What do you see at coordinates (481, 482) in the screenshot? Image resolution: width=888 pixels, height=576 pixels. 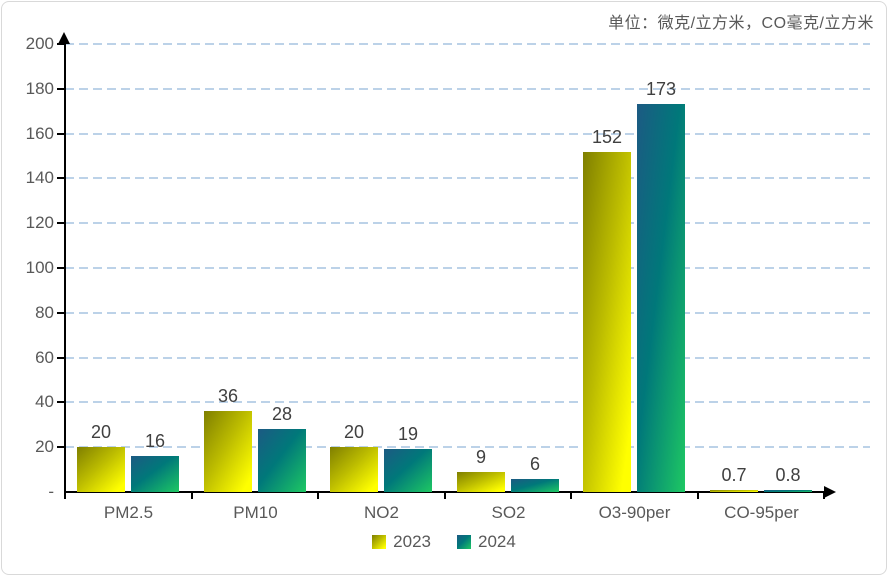 I see `bar-2023-SO2` at bounding box center [481, 482].